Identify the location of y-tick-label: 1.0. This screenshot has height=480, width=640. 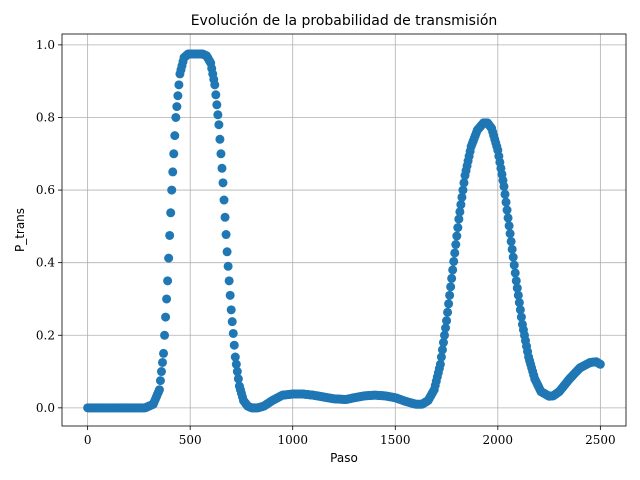
(45, 45).